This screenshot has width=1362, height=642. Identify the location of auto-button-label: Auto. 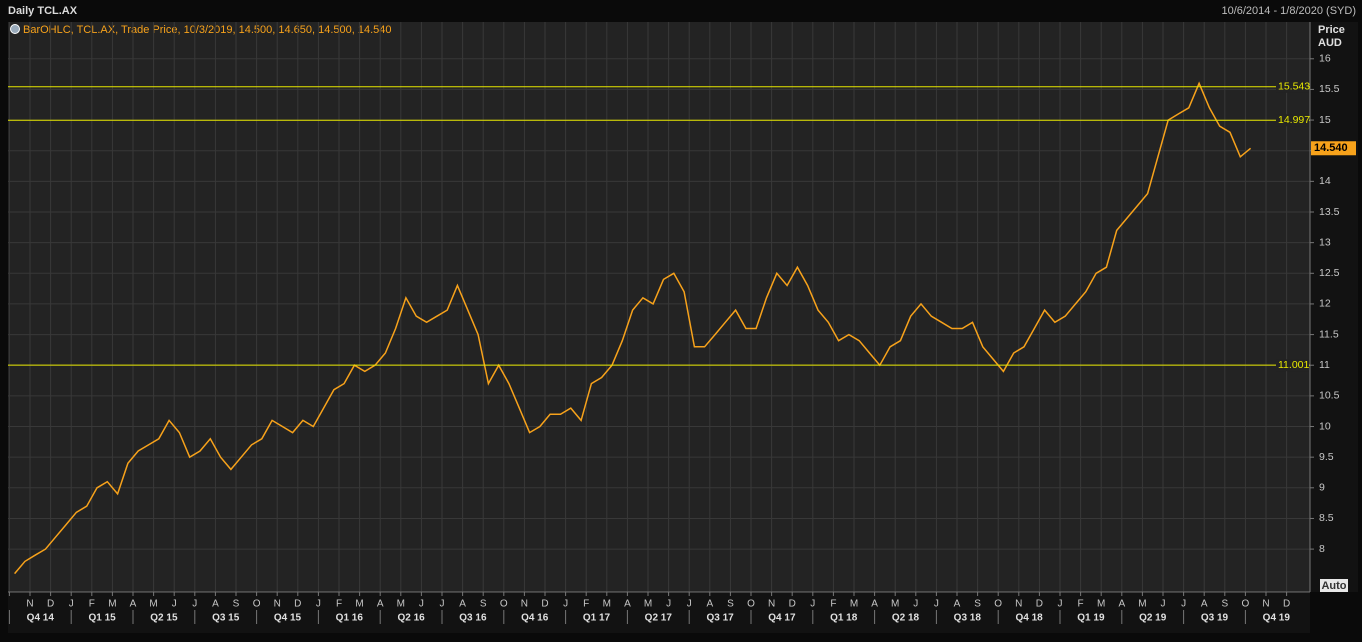
(1333, 586).